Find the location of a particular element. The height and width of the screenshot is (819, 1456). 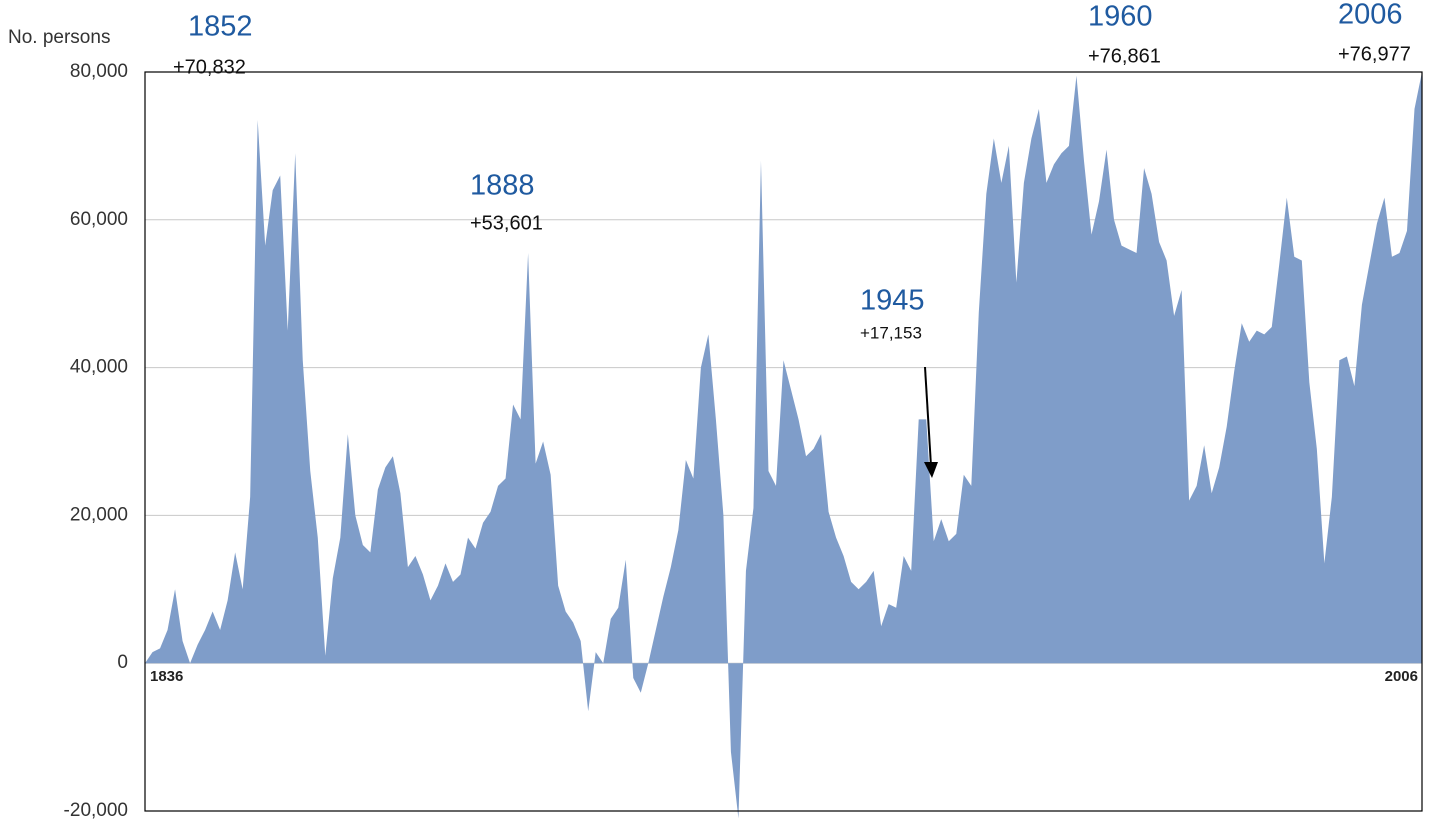

y-tick-label: 20,000 is located at coordinates (99, 514).